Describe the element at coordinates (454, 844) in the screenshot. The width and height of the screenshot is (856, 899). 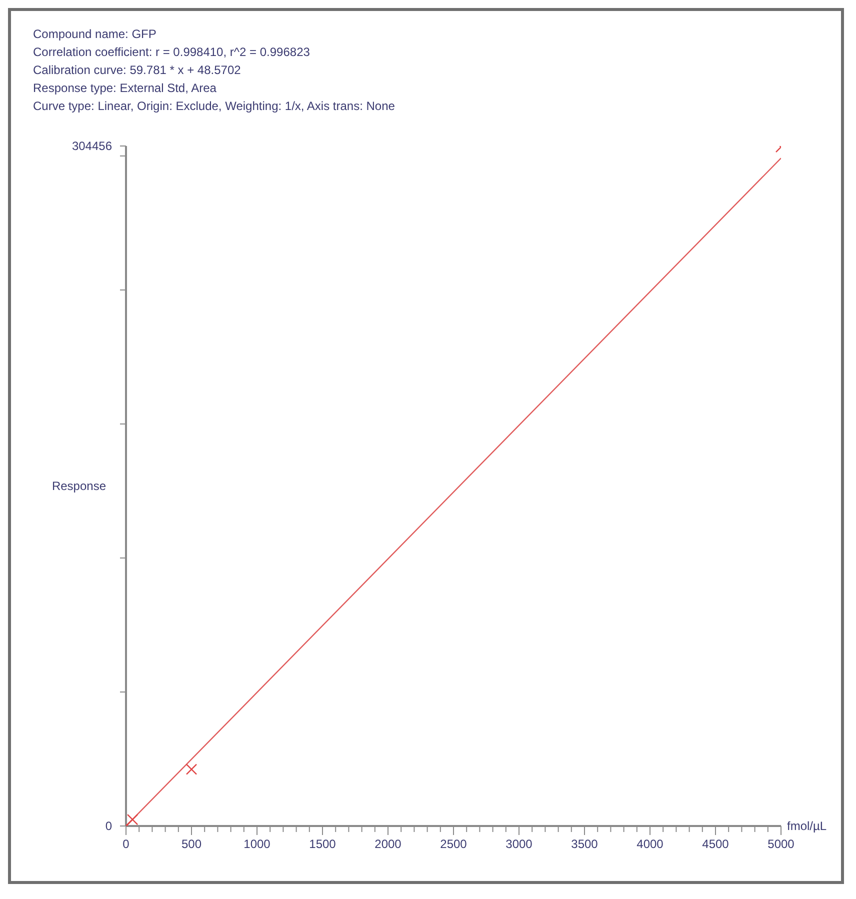
I see `x-tick-label: 2500` at that location.